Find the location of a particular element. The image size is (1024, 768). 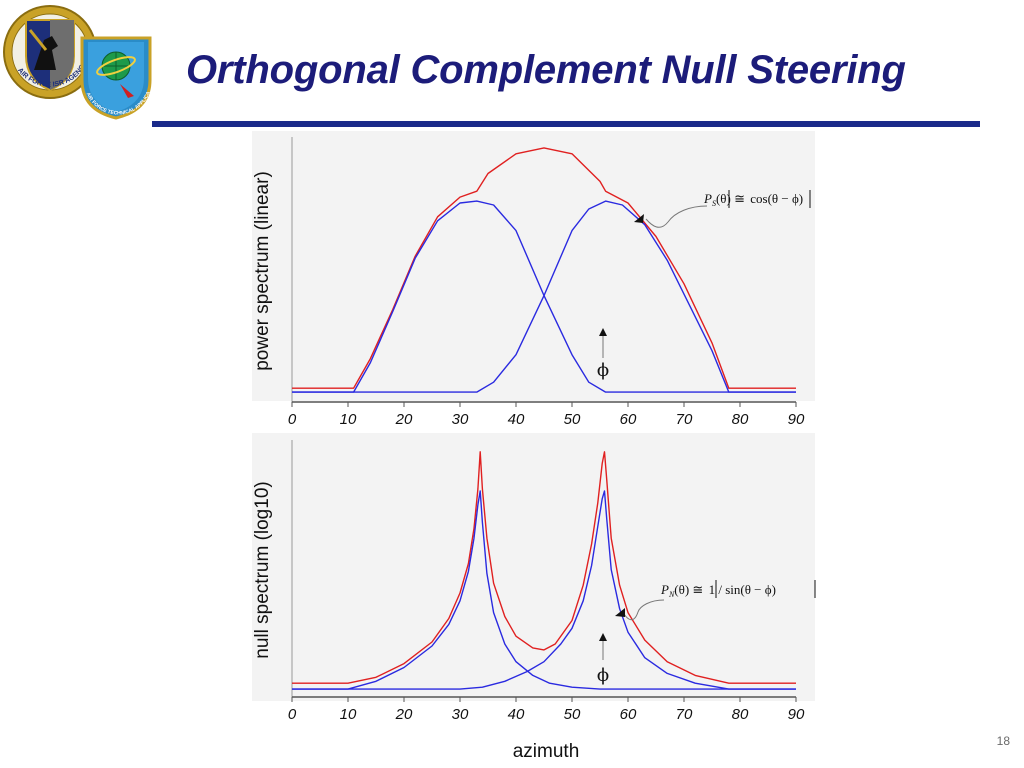

power-annotation-sub: S is located at coordinates (714, 203).